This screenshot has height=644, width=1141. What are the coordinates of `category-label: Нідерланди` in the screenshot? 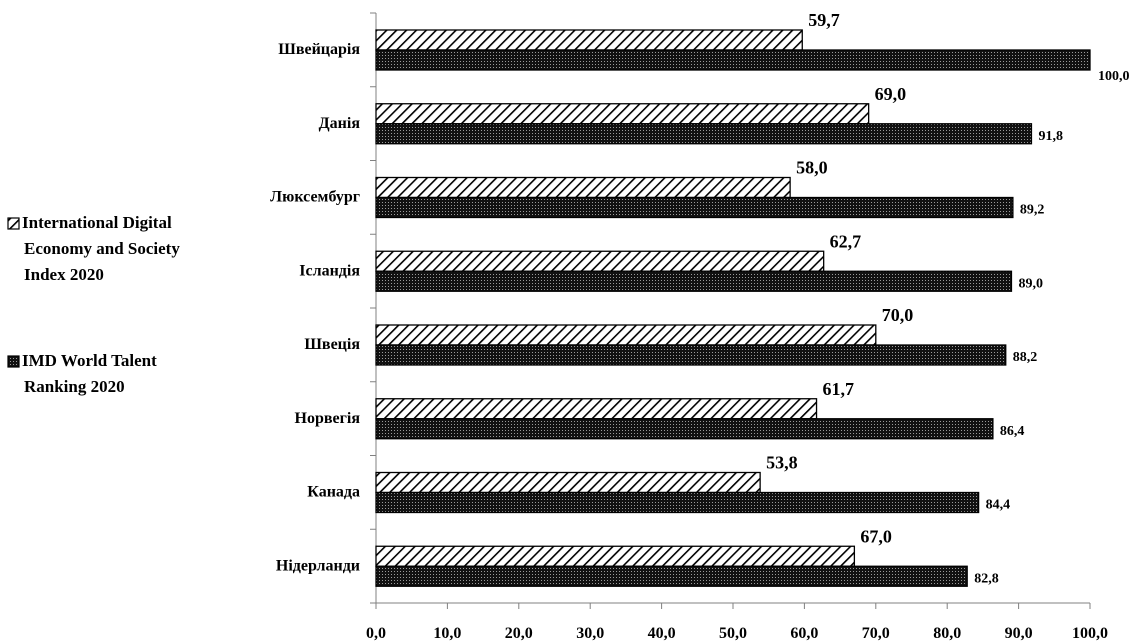 It's located at (318, 565).